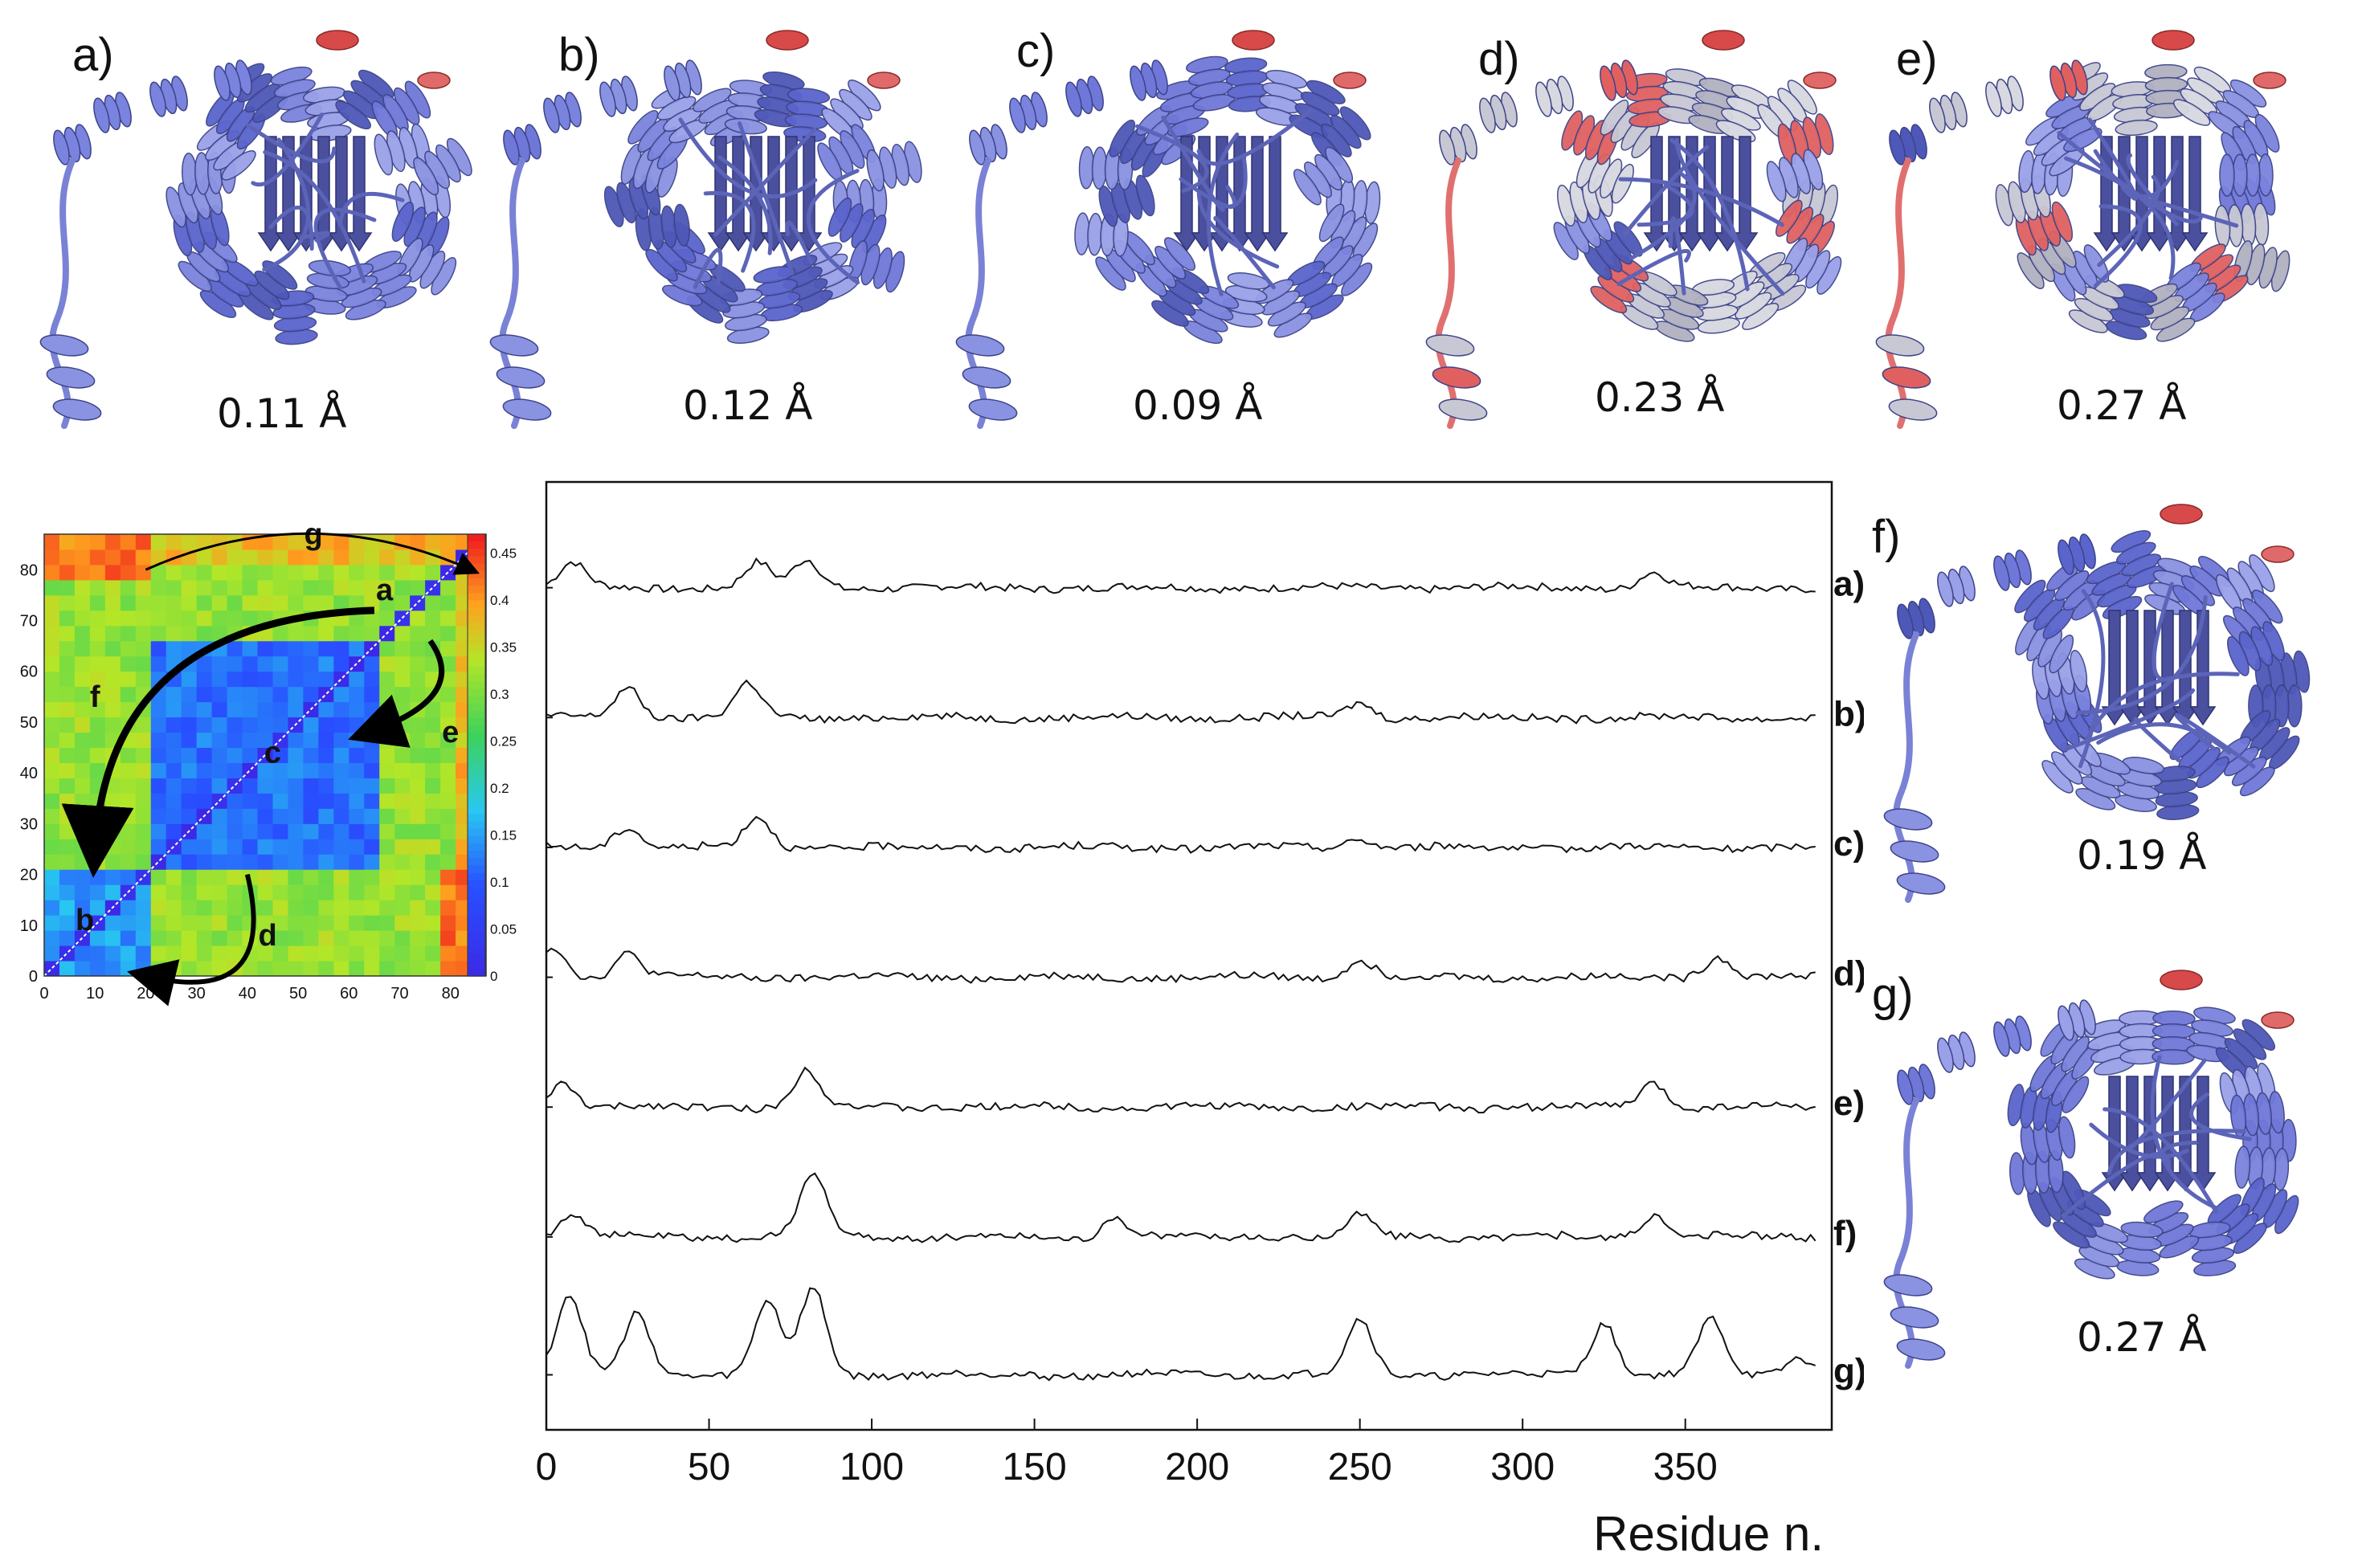 This screenshot has height=1568, width=2362. I want to click on x-tick-label: 350, so click(1685, 1467).